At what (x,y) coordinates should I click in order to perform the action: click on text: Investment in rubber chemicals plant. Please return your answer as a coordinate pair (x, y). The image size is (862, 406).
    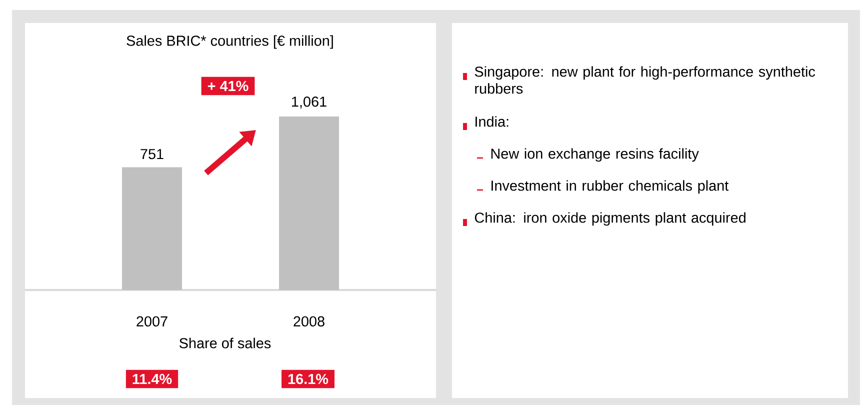
    Looking at the image, I should click on (610, 187).